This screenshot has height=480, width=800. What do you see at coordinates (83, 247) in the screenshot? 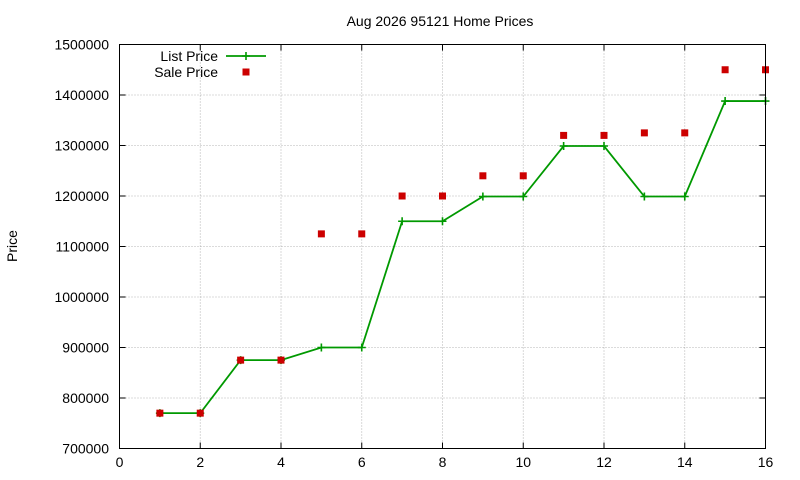
I see `y-tick-label: 1100000` at bounding box center [83, 247].